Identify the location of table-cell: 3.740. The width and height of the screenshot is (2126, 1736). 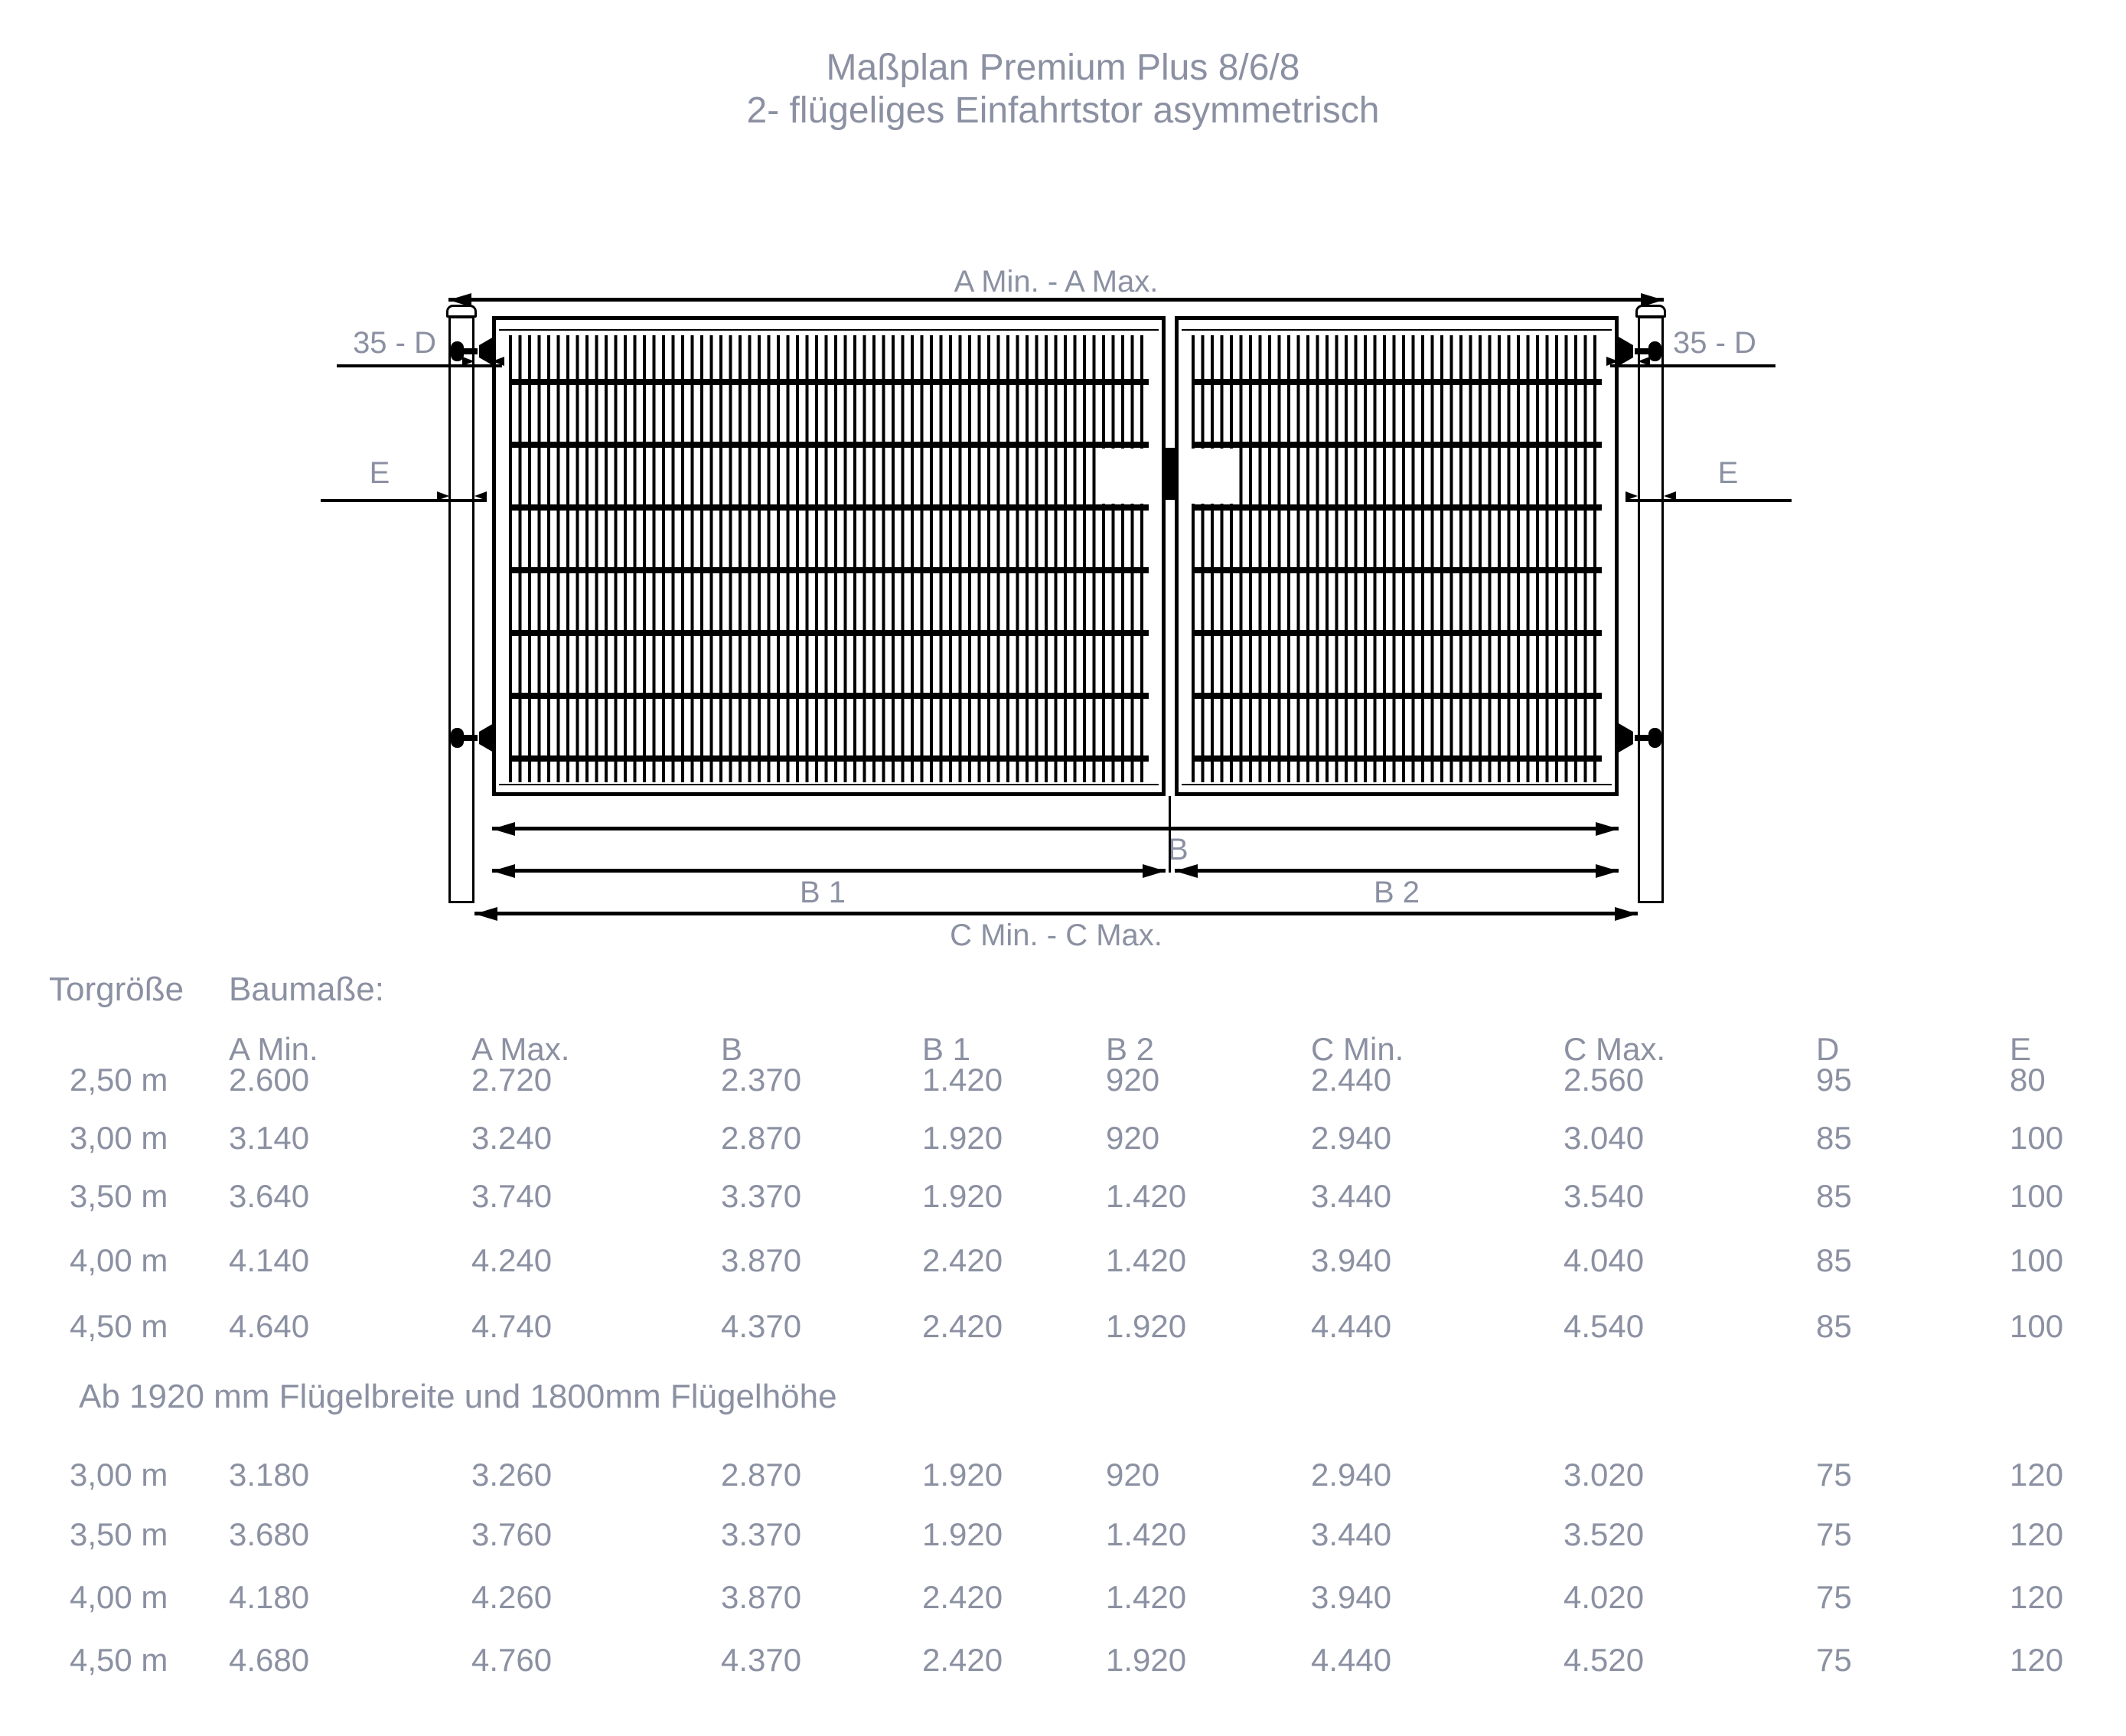
(512, 1196).